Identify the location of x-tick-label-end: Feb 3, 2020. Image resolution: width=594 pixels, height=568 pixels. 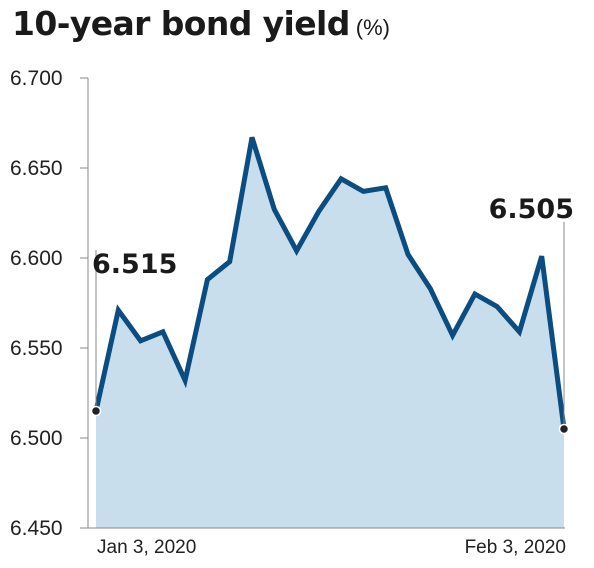
(515, 547).